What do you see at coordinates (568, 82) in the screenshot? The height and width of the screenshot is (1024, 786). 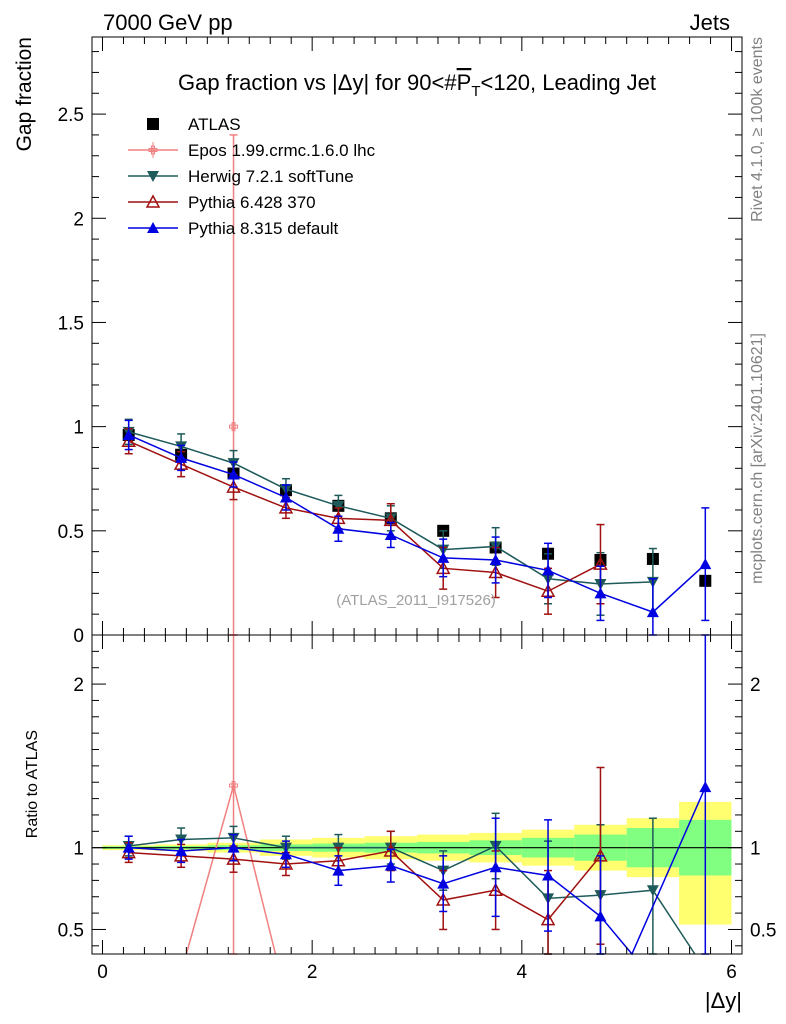 I see `title-post: <120, Leading Jet` at bounding box center [568, 82].